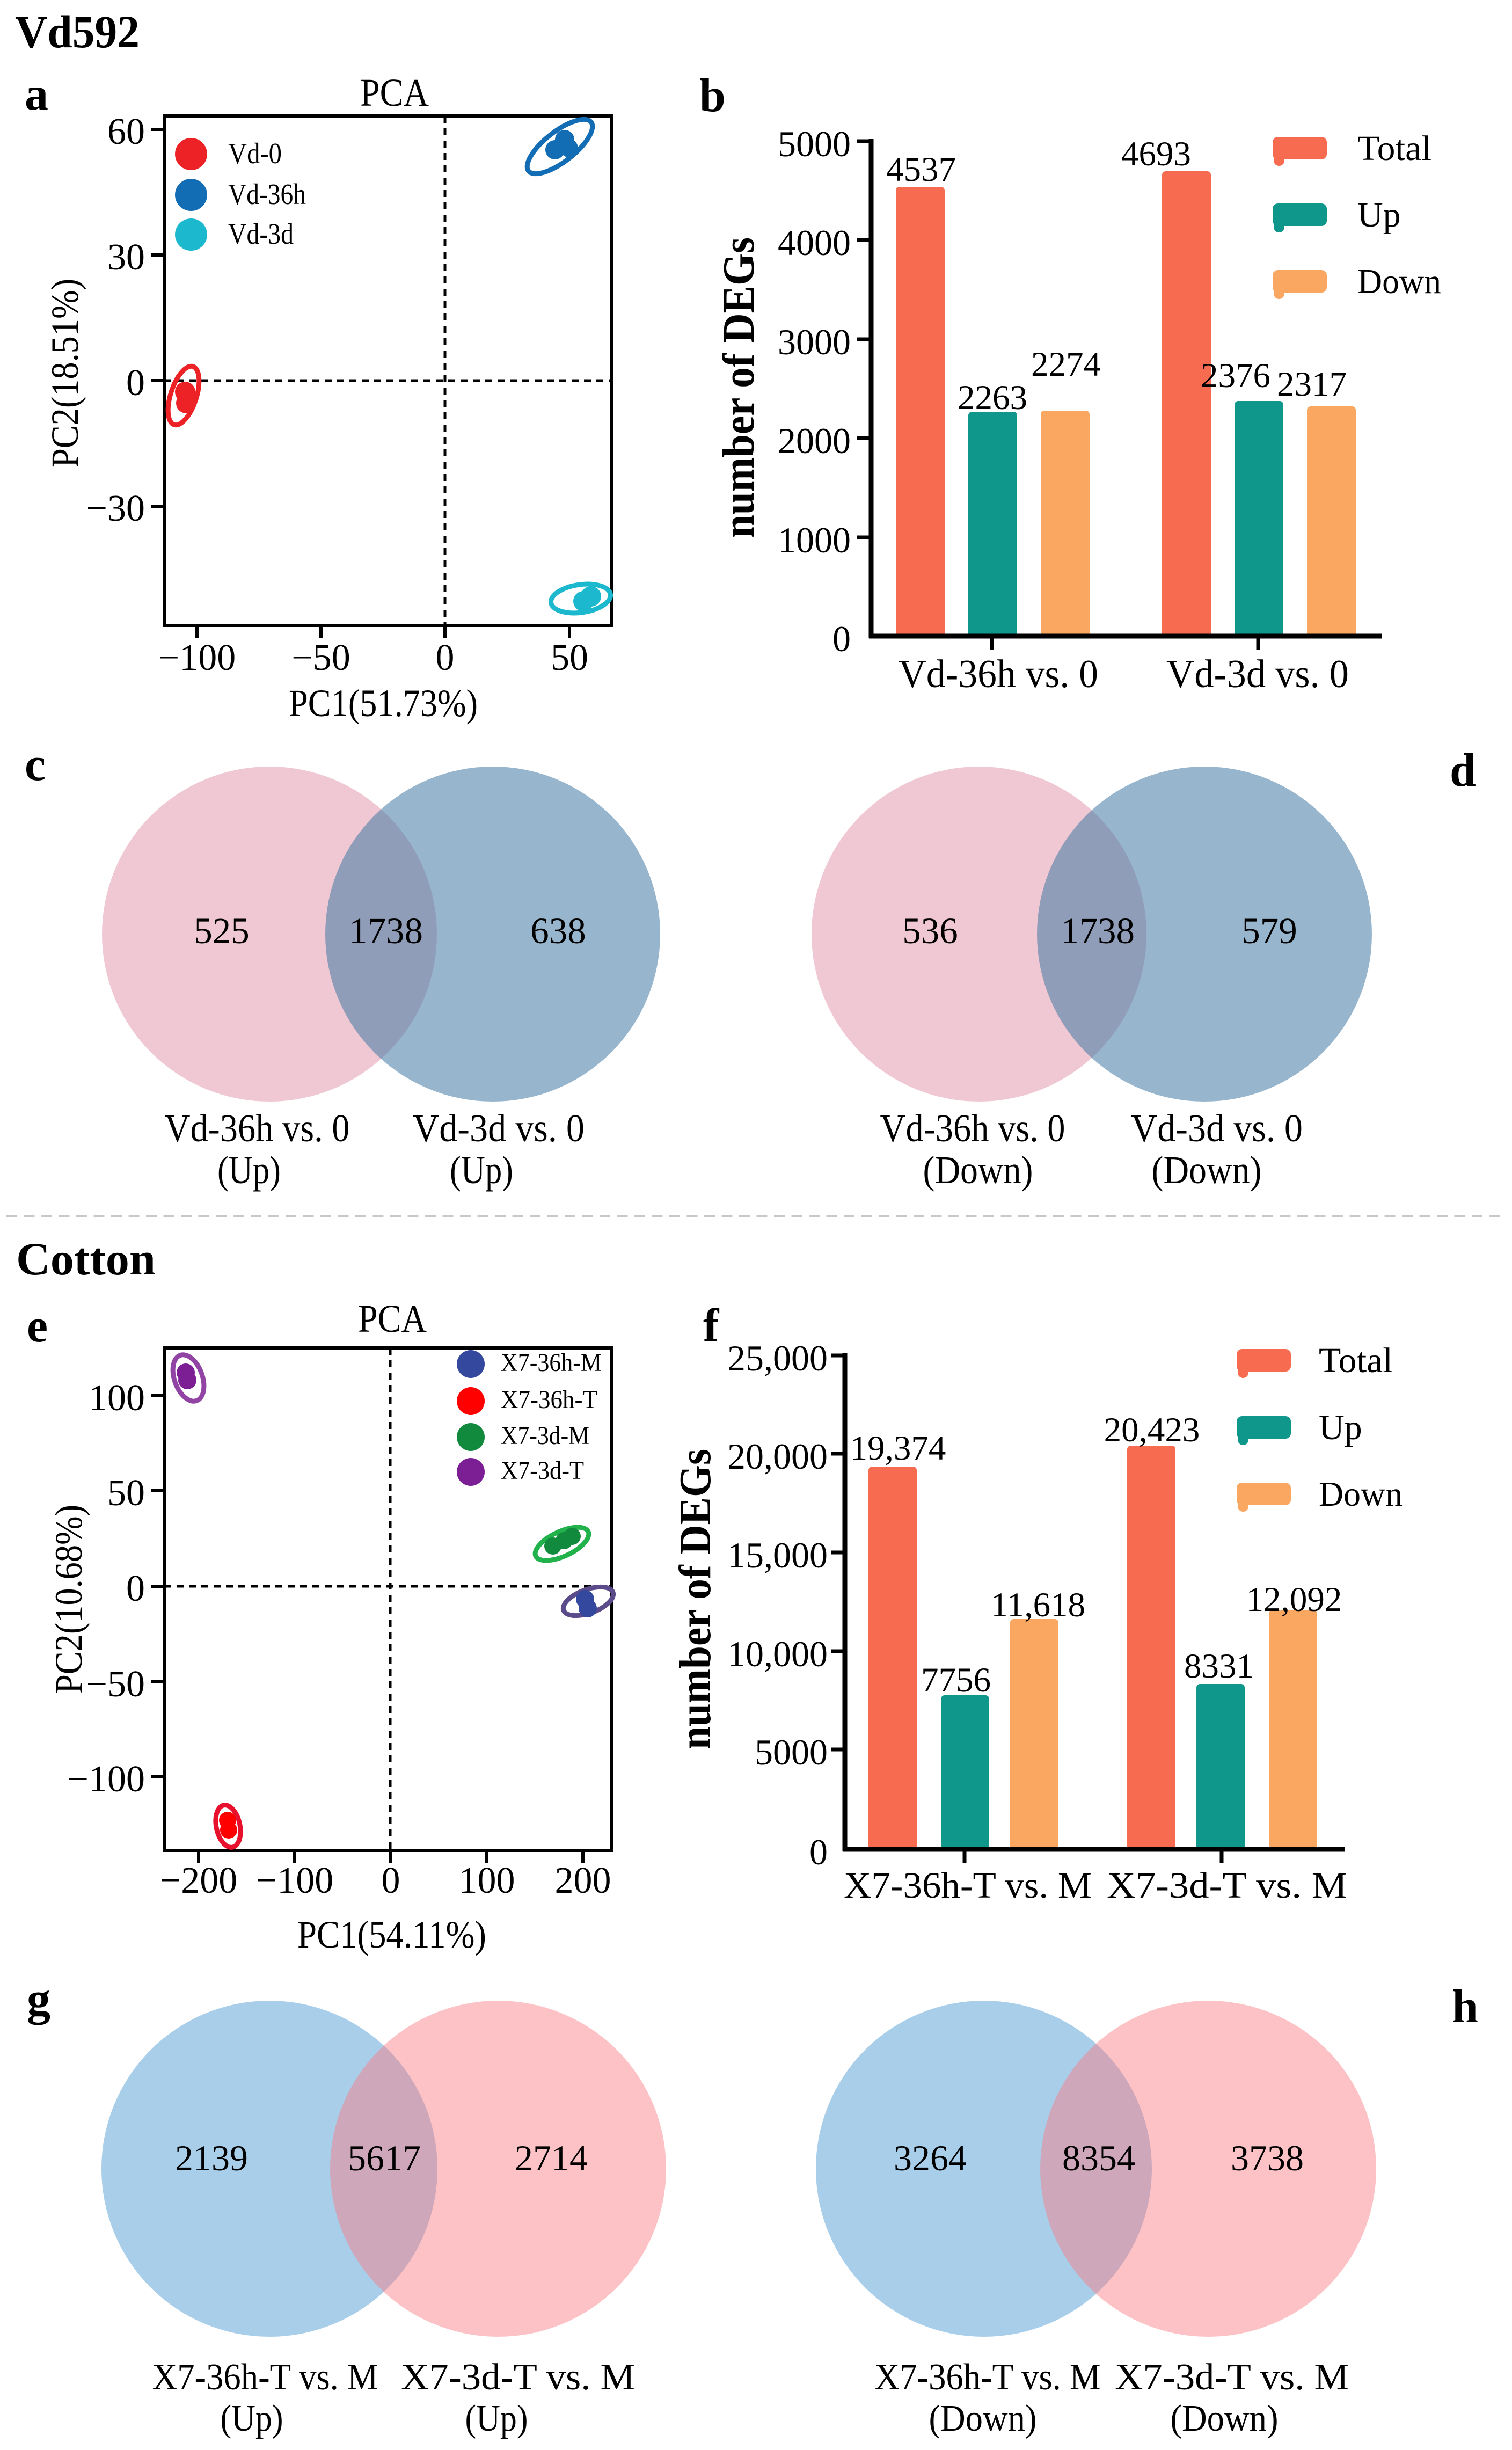  What do you see at coordinates (222, 930) in the screenshot?
I see `svg-text: 525` at bounding box center [222, 930].